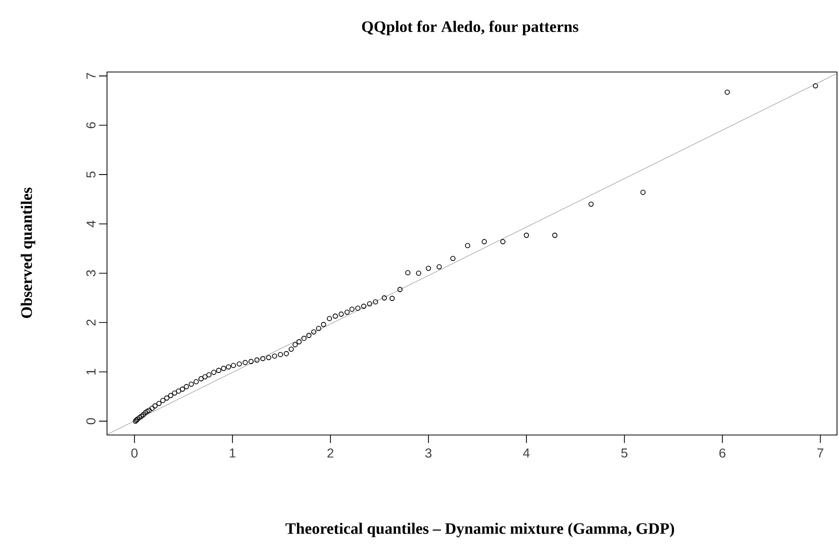 The width and height of the screenshot is (839, 553). What do you see at coordinates (91, 175) in the screenshot?
I see `y-tick-label: 5` at bounding box center [91, 175].